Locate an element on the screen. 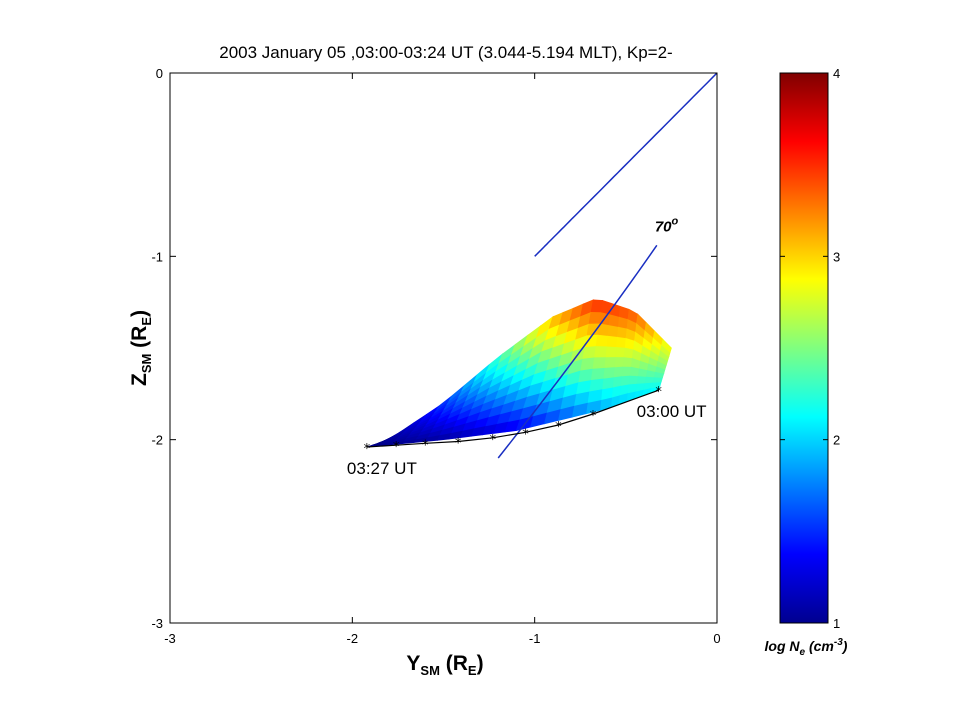 The image size is (960, 720). colorbar is located at coordinates (804, 348).